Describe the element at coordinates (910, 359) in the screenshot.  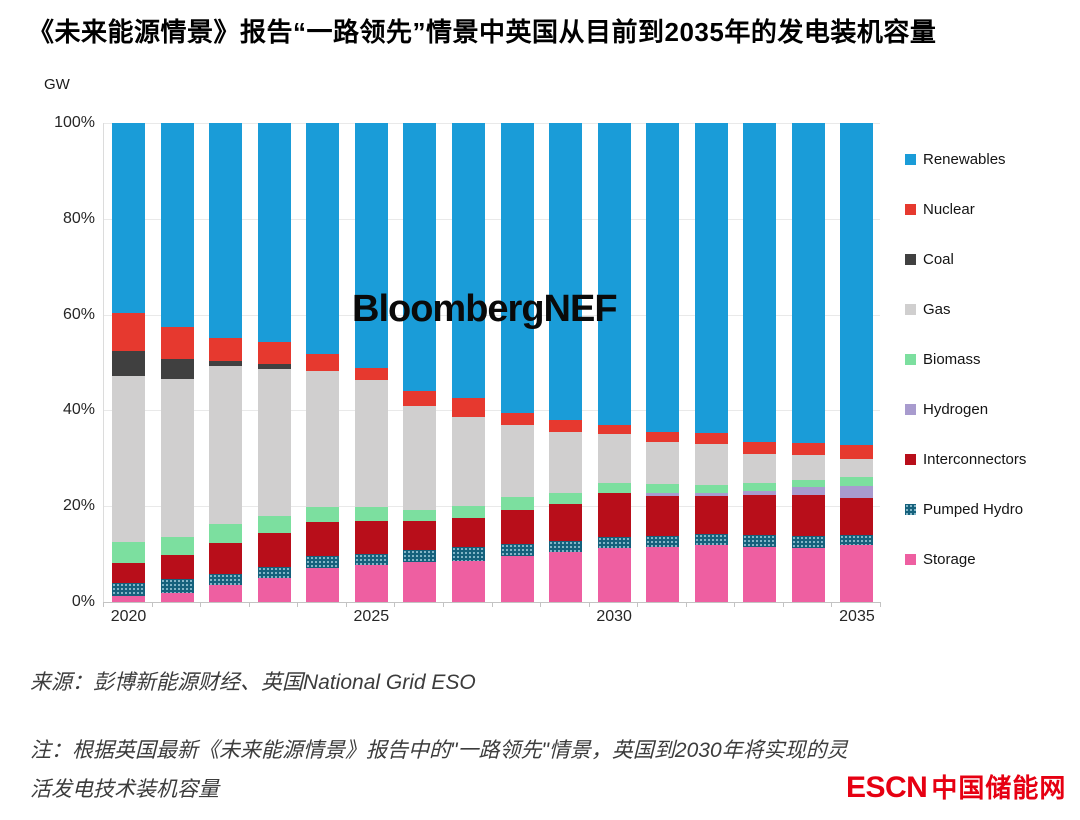
I see `biomass-swatch-icon` at that location.